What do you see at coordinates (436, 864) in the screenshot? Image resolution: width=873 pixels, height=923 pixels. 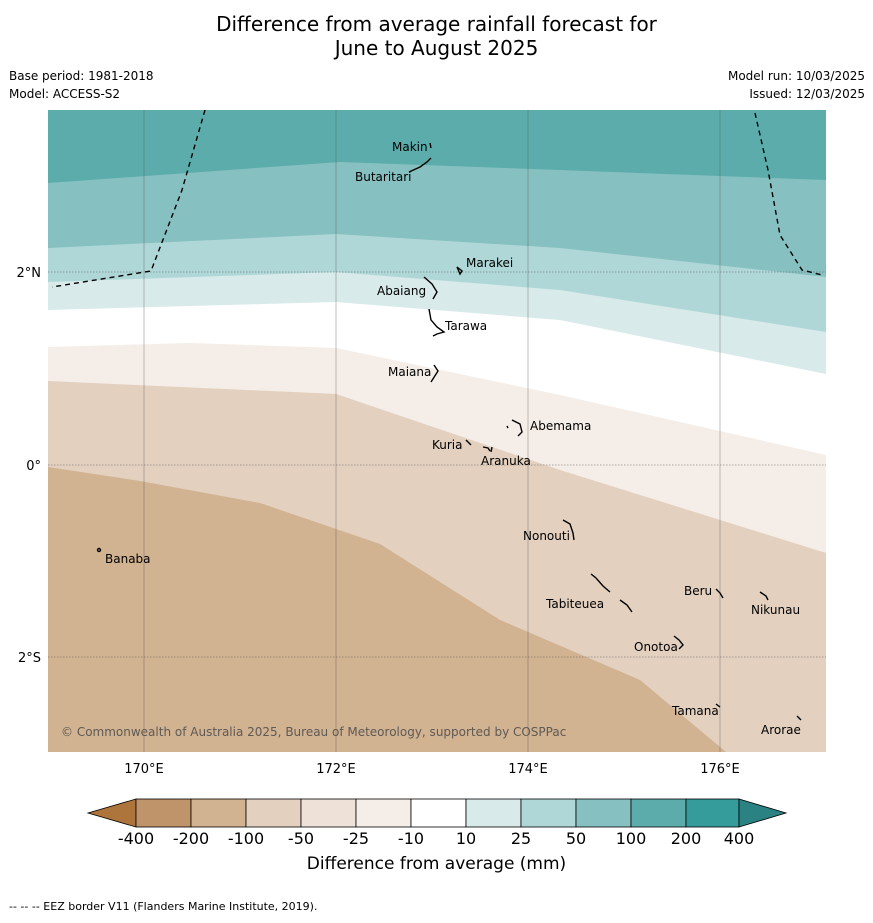 I see `colorbar-title: Difference from average (mm)` at bounding box center [436, 864].